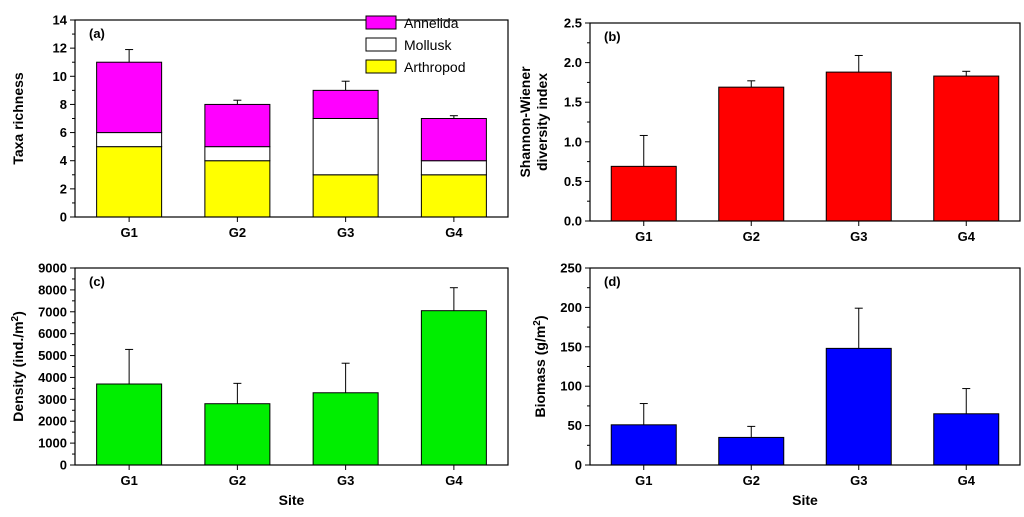 This screenshot has height=517, width=1024. What do you see at coordinates (453, 140) in the screenshot?
I see `bar-annelida-g4` at bounding box center [453, 140].